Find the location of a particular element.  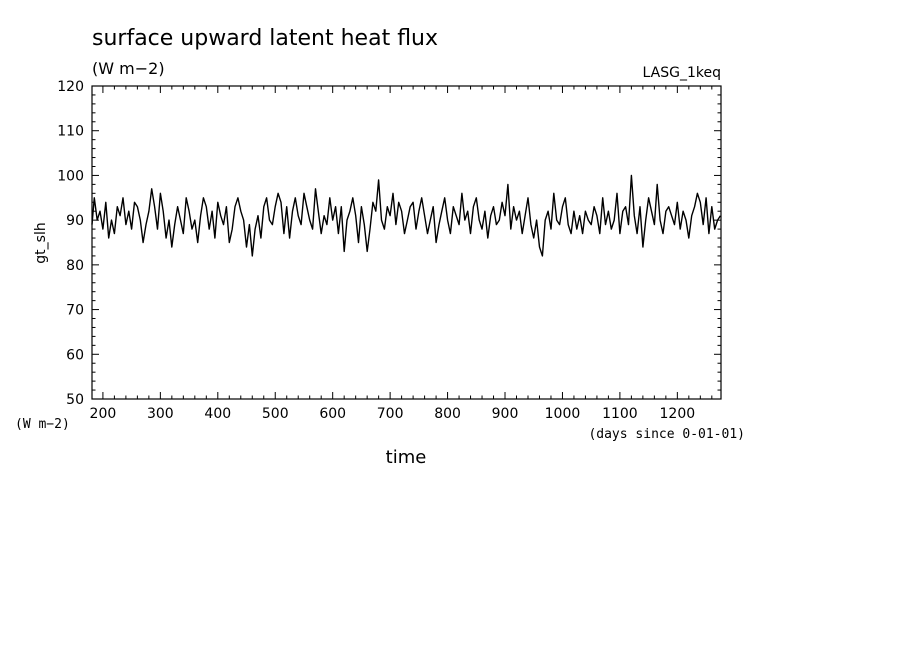

x-units-label: (days since 0-01-01) is located at coordinates (666, 434).